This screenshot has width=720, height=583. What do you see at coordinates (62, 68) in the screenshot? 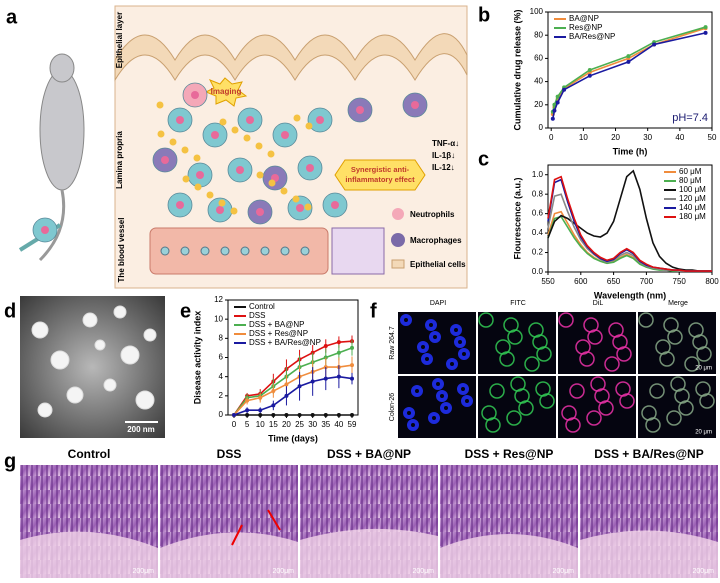
I see `mouse-head` at bounding box center [62, 68].